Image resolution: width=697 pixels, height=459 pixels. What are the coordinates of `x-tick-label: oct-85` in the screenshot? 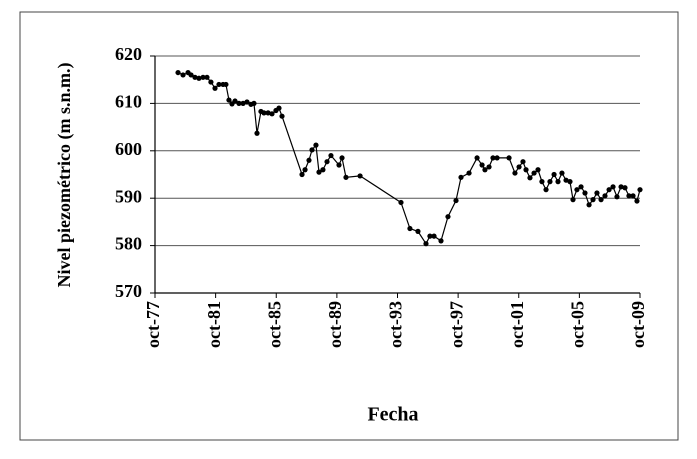 It's located at (274, 324).